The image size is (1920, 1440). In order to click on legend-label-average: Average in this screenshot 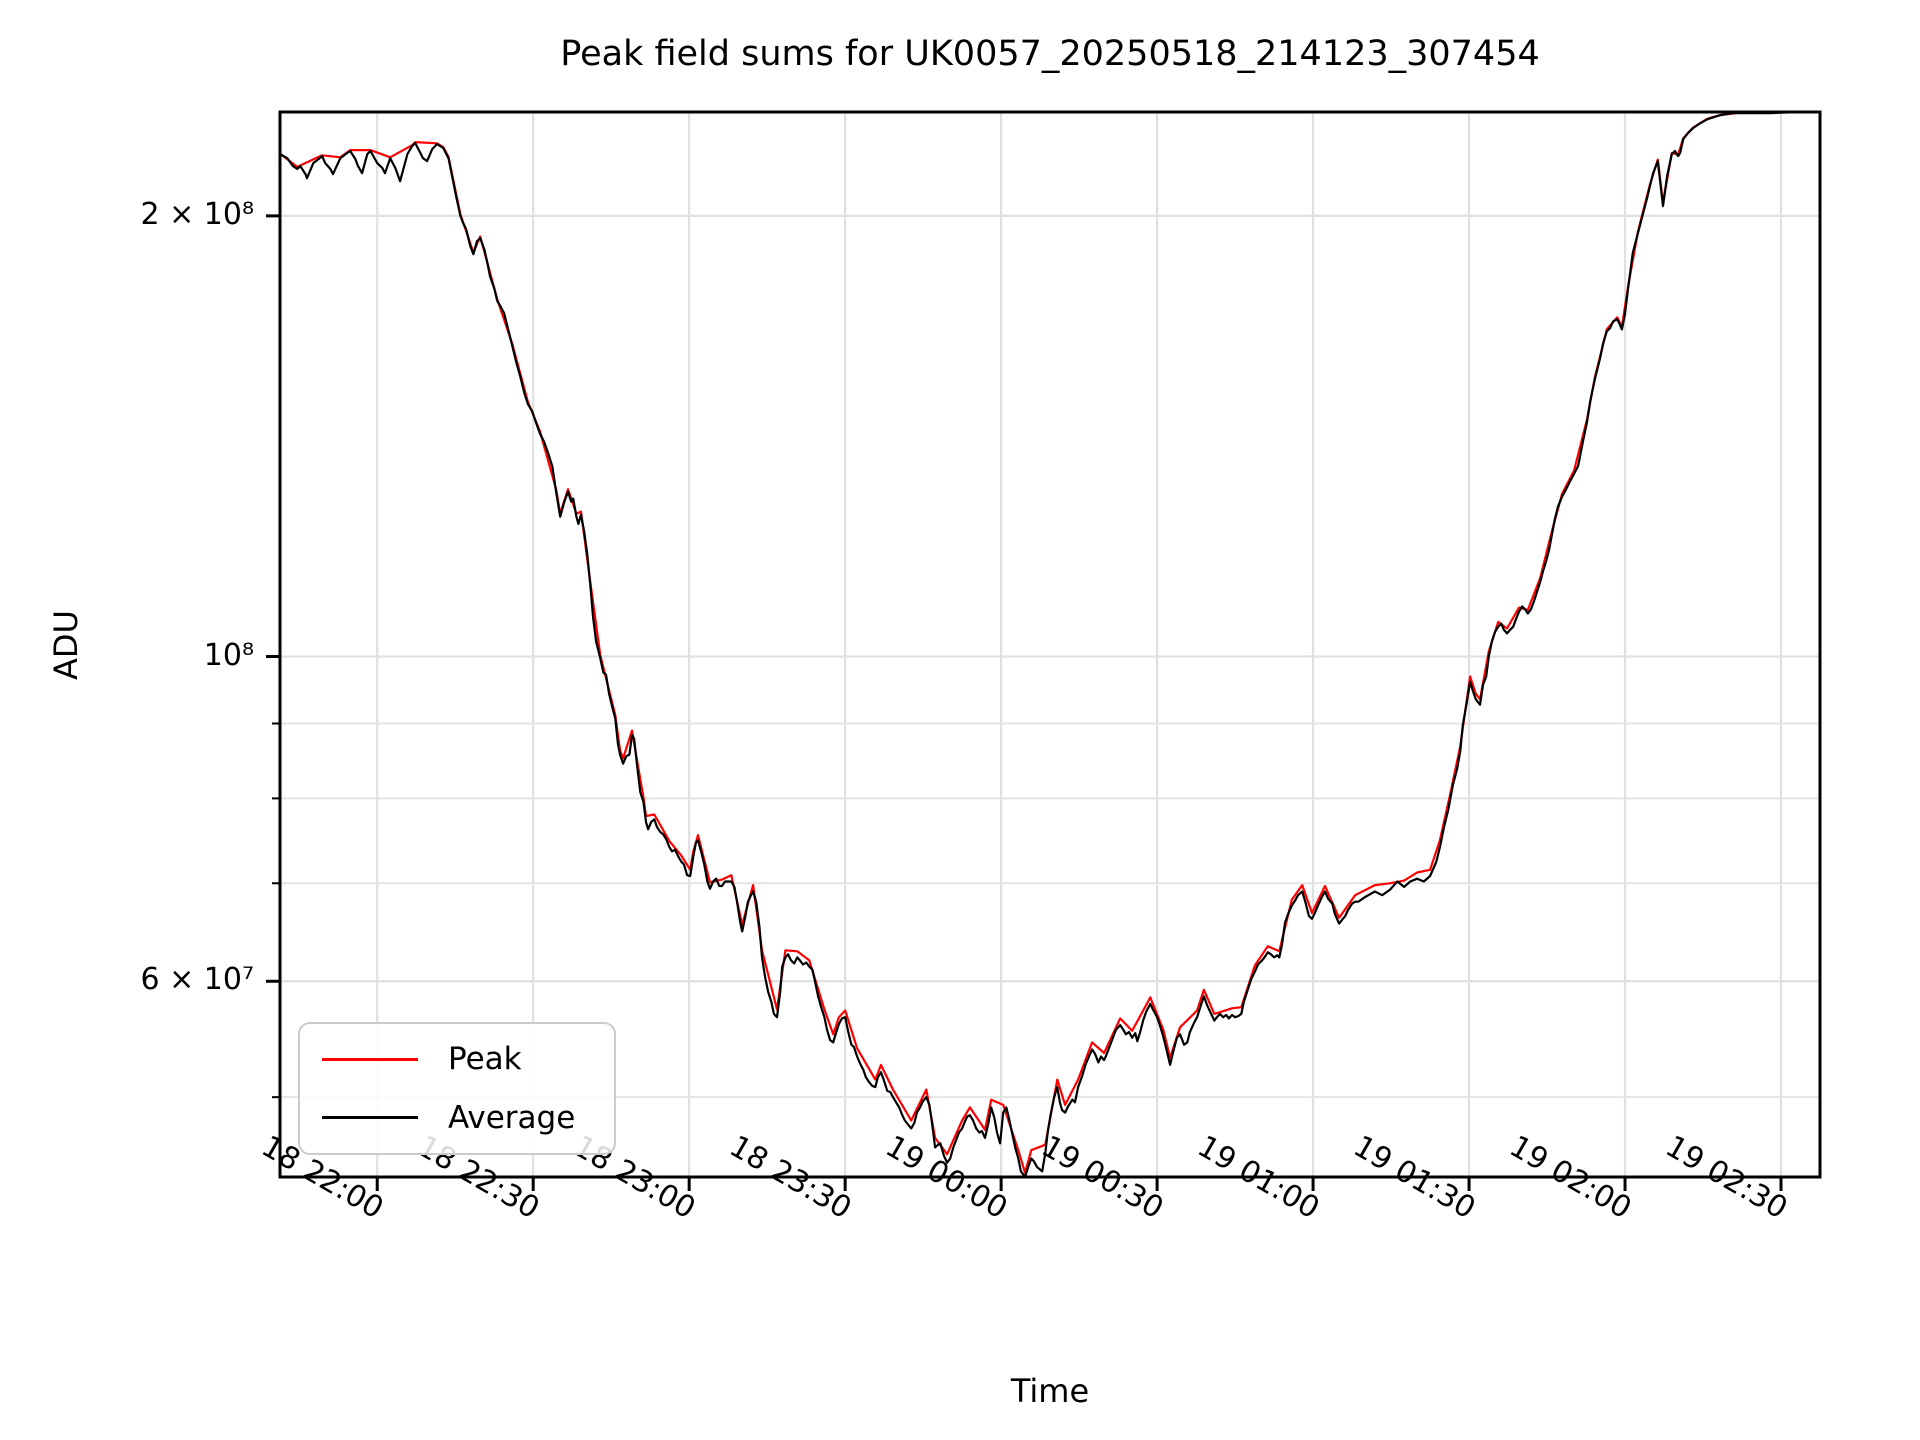, I will do `click(512, 1117)`.